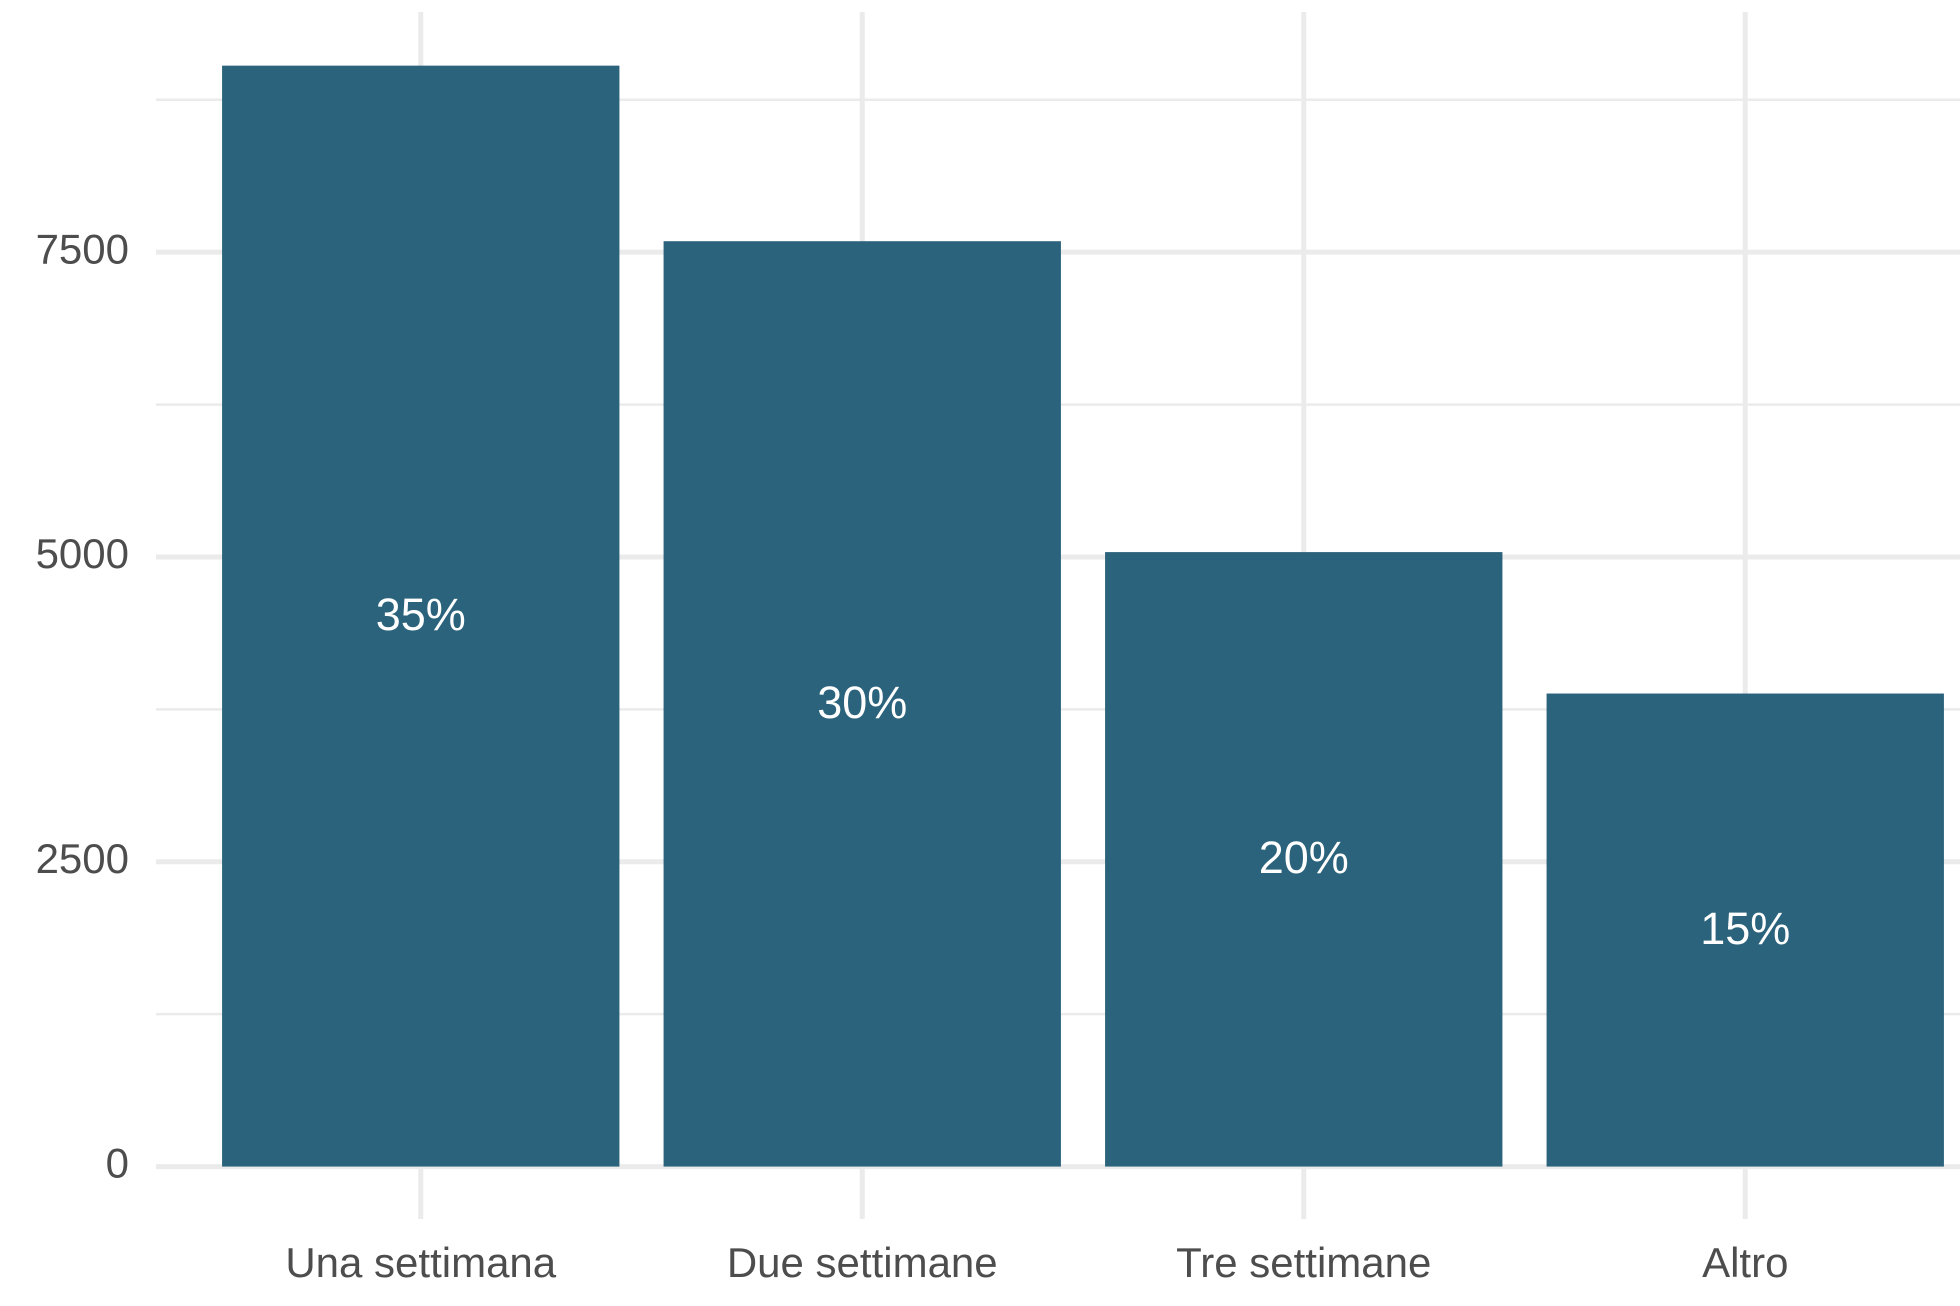 The image size is (1960, 1306). I want to click on x-tick-label: Una settimana, so click(420, 1262).